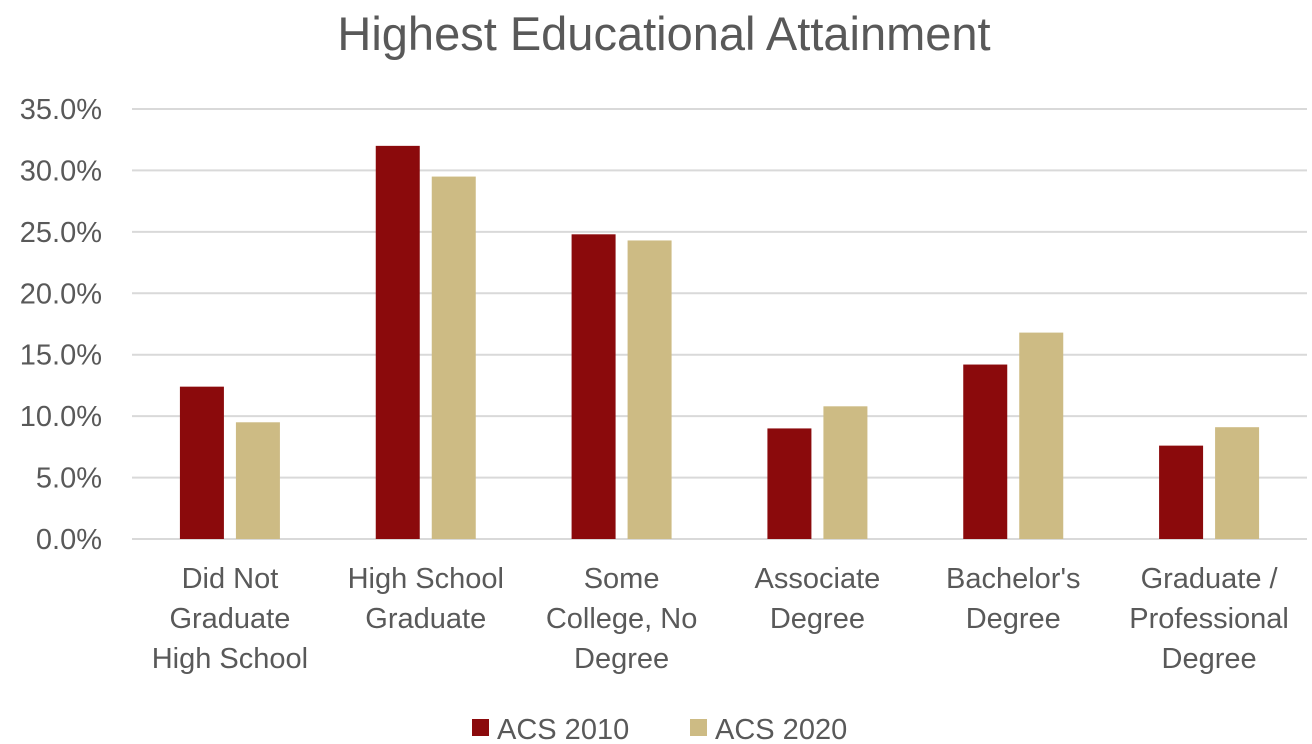  What do you see at coordinates (622, 619) in the screenshot?
I see `x-category-label: Some College, No Degree` at bounding box center [622, 619].